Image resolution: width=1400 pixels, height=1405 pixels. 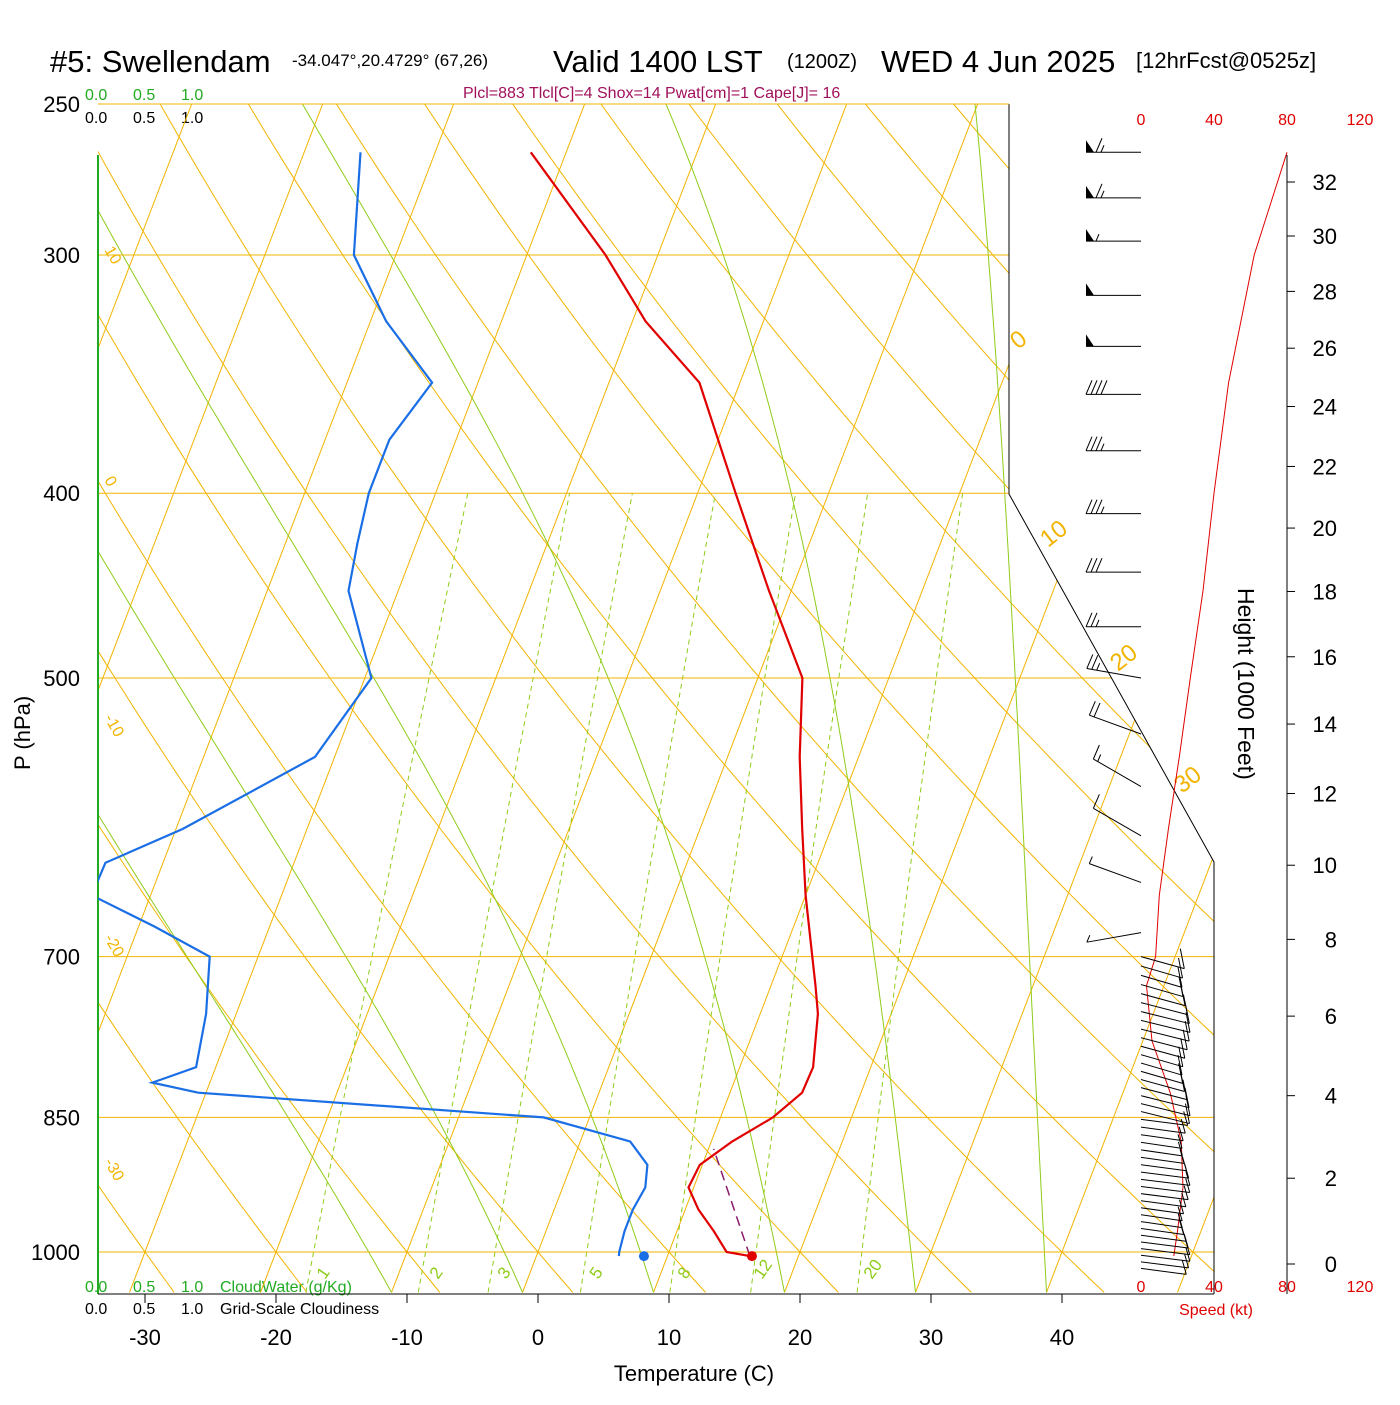 I want to click on isotherm-line, so click(x=1354, y=681).